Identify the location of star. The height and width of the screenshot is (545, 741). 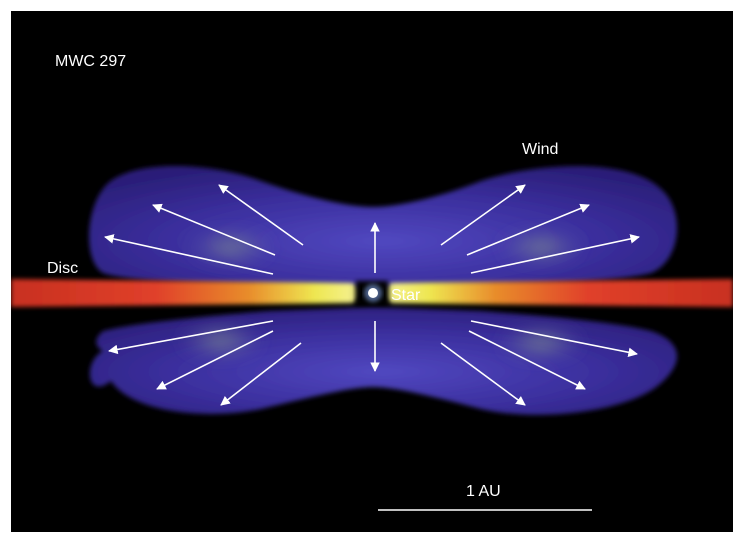
(373, 293).